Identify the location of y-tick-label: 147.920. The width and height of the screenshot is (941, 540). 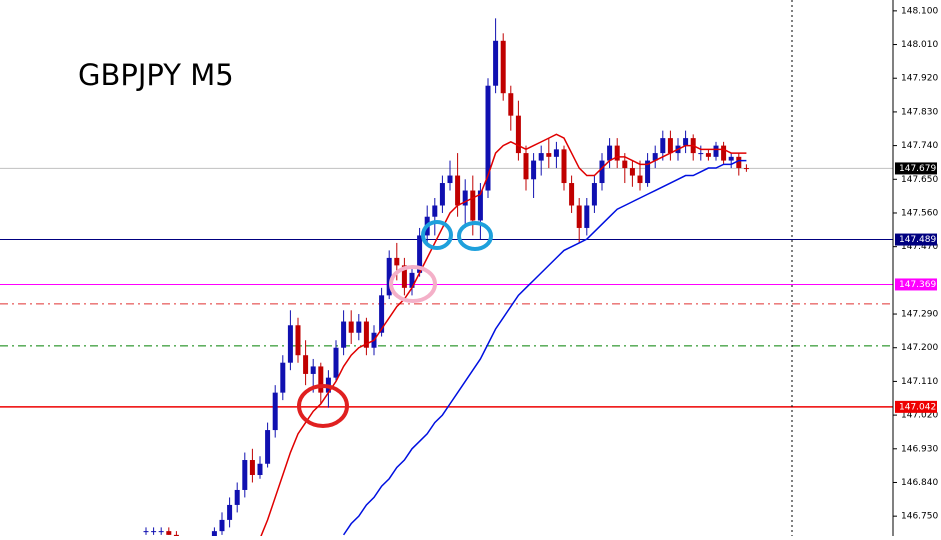
(919, 79).